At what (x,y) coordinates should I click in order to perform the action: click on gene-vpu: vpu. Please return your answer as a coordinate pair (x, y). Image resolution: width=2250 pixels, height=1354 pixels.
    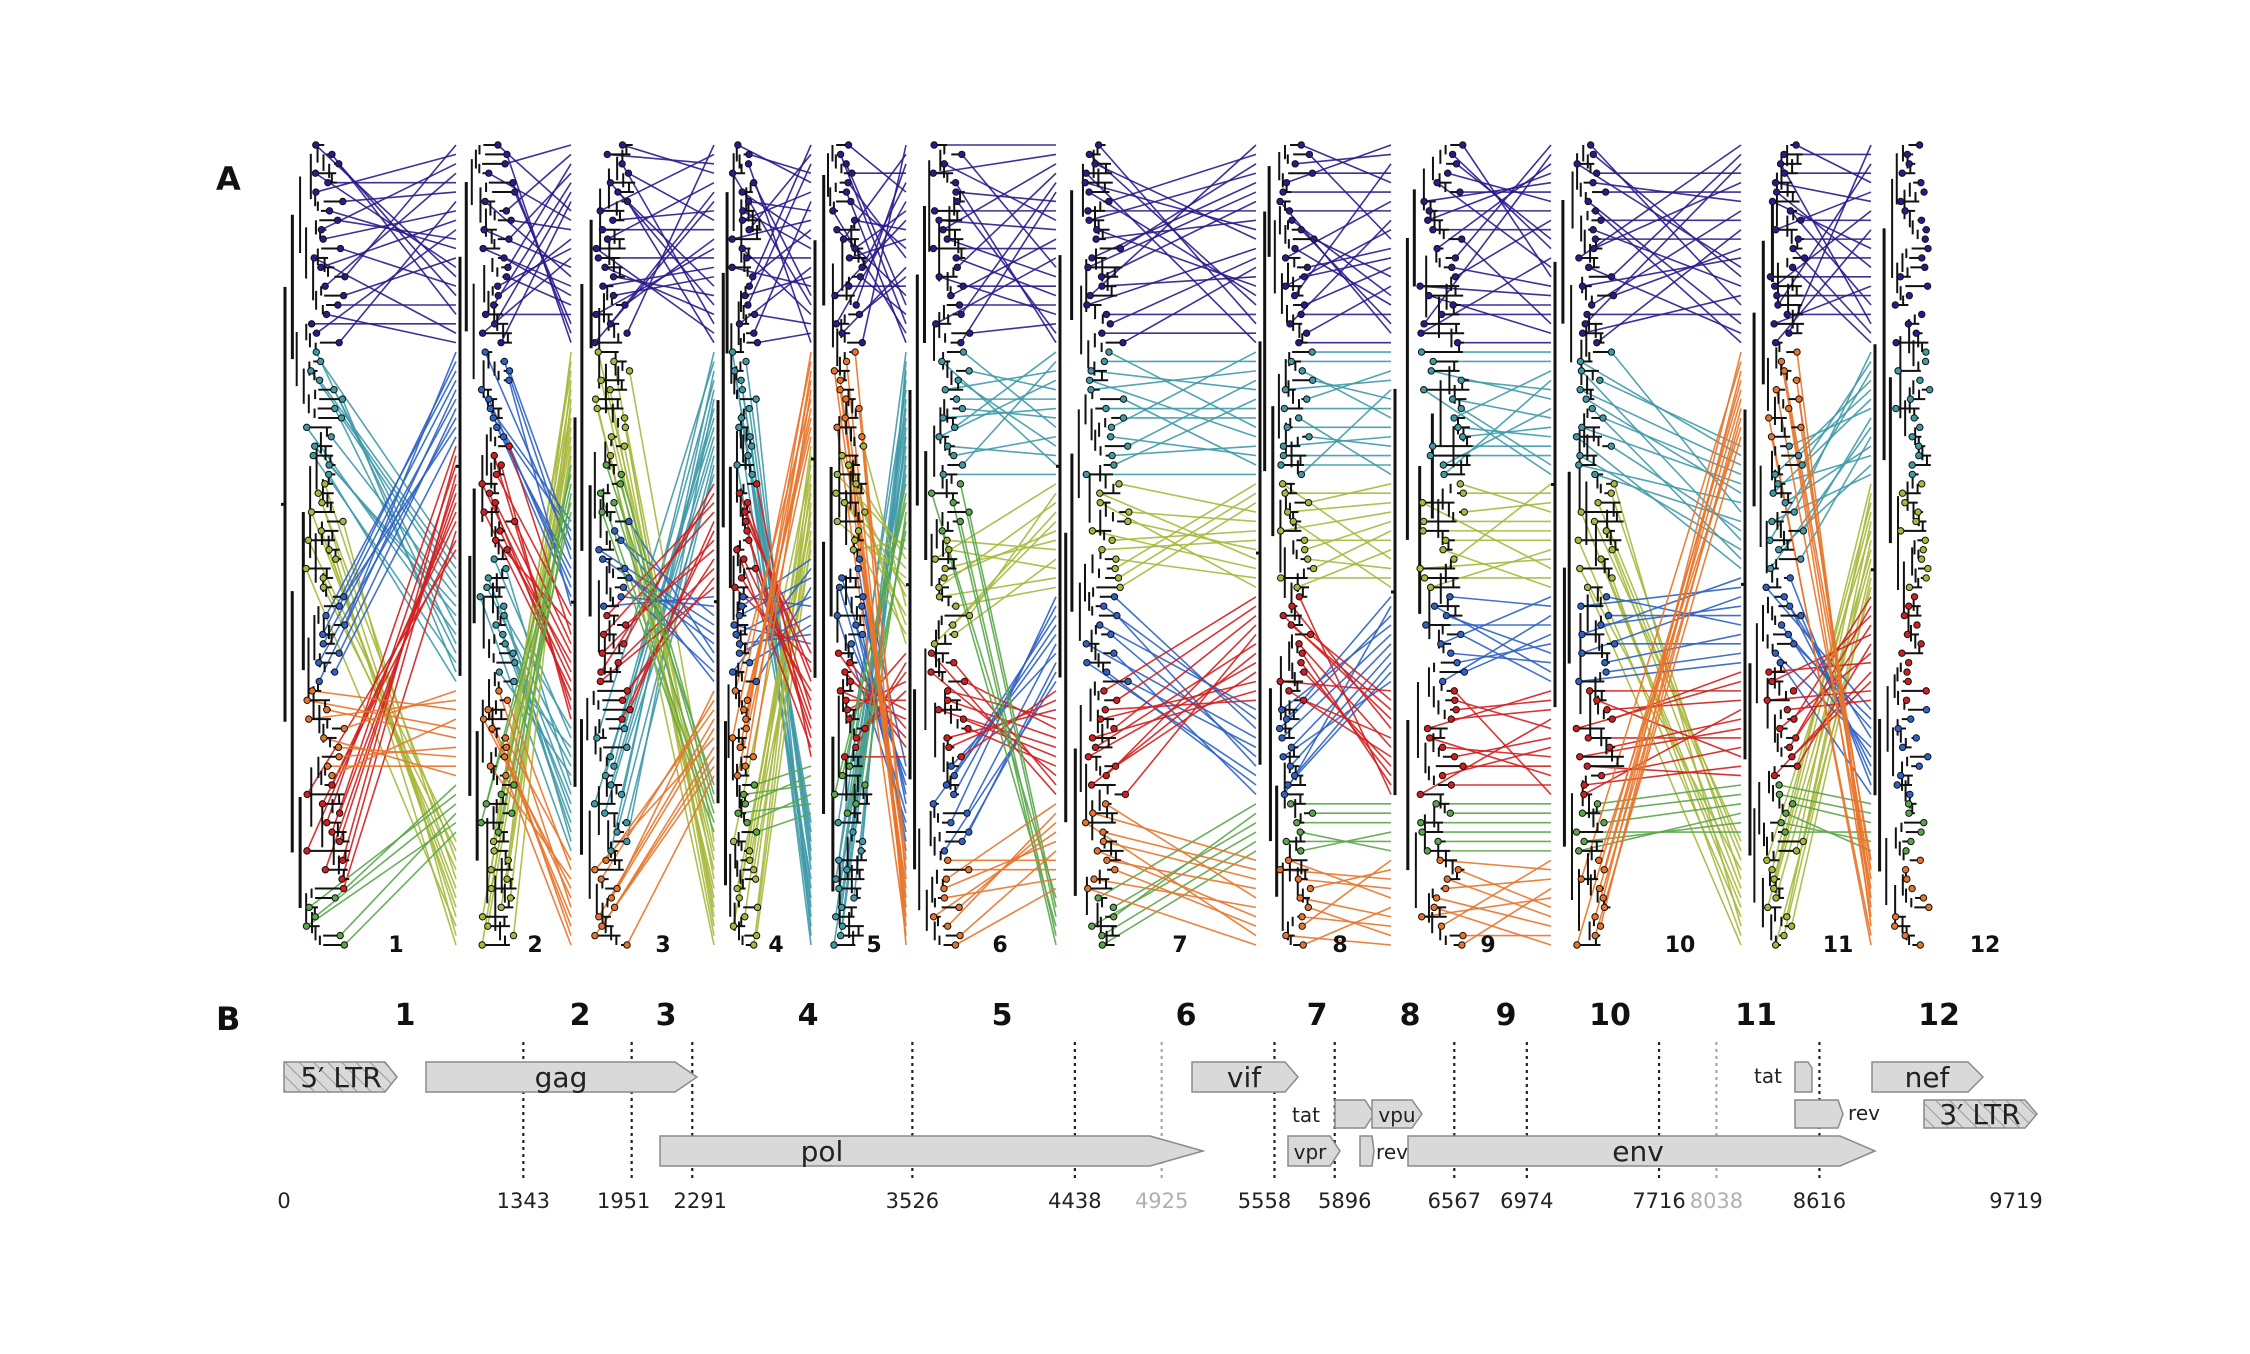
    Looking at the image, I should click on (1397, 1114).